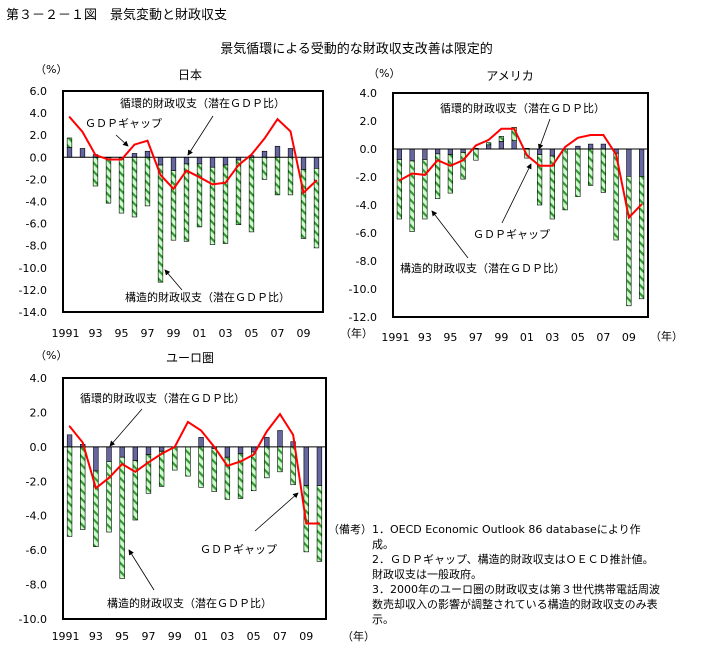  Describe the element at coordinates (306, 636) in the screenshot. I see `x-tick-label: 09` at that location.